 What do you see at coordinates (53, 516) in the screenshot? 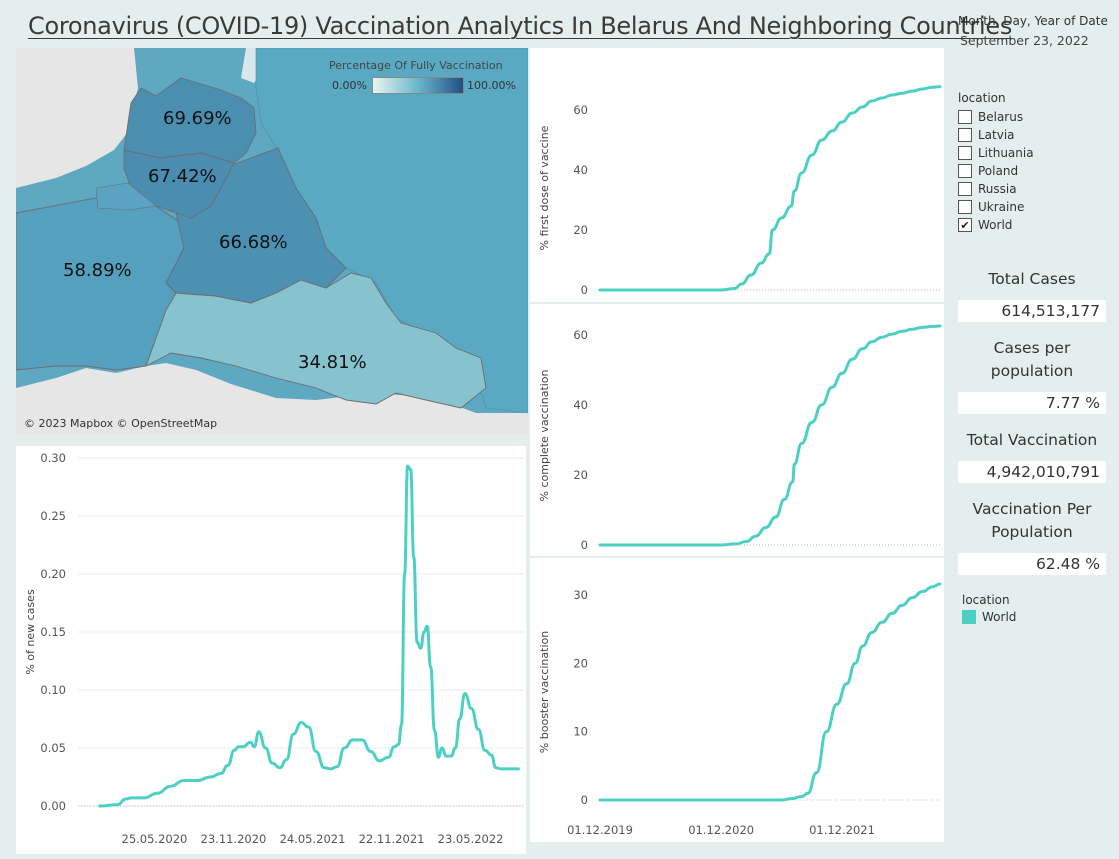
I see `y-tick-label: 0.25` at bounding box center [53, 516].